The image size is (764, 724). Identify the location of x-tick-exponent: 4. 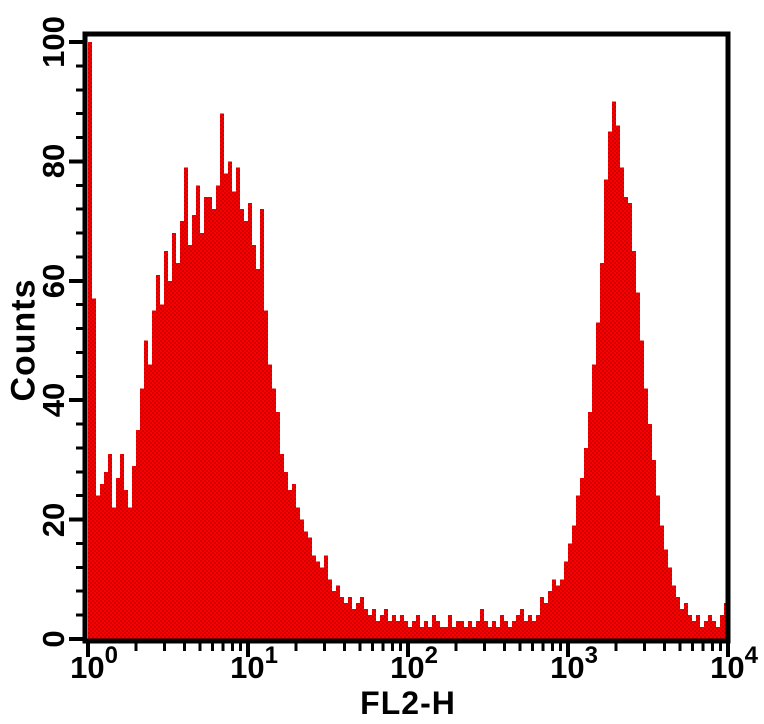
(751, 655).